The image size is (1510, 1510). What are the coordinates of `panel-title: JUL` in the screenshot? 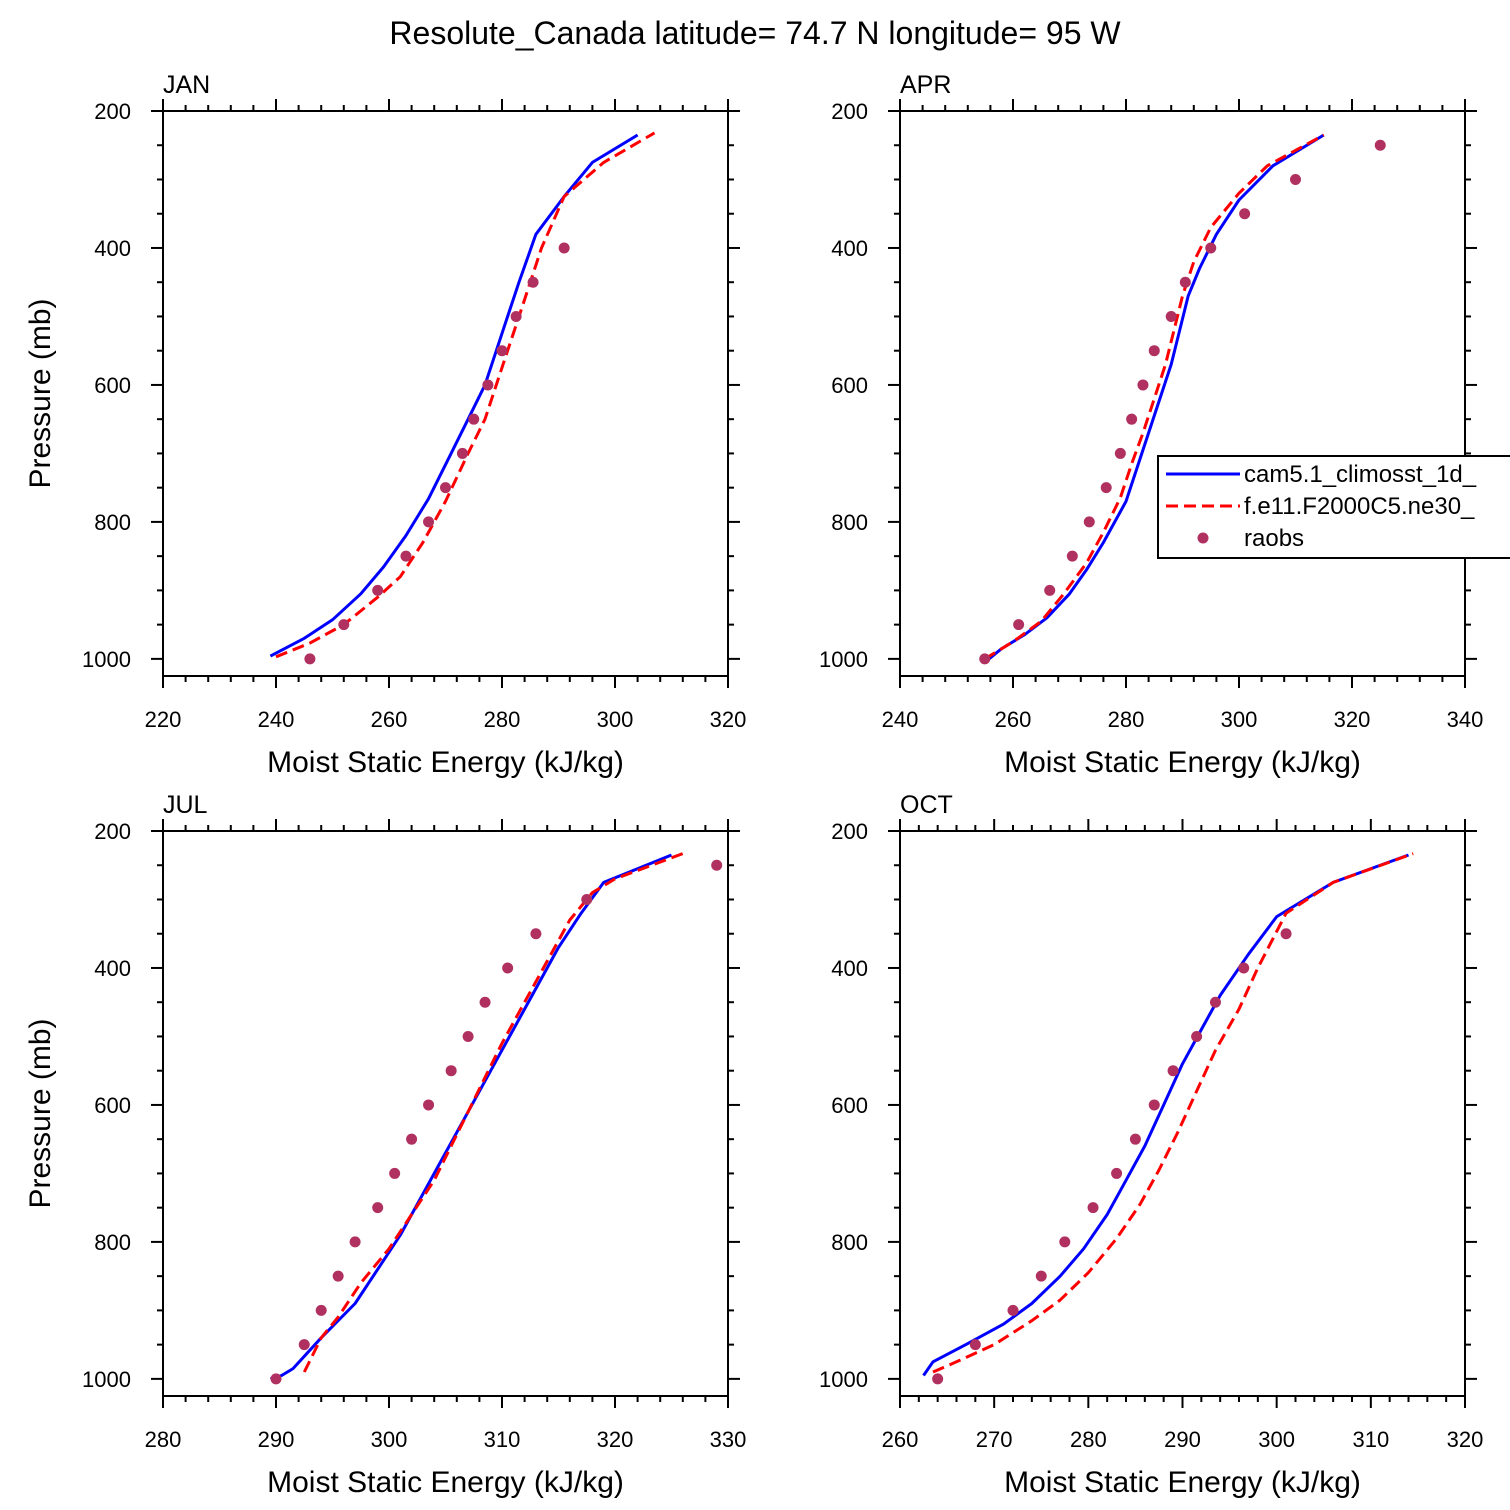 It's located at (185, 805).